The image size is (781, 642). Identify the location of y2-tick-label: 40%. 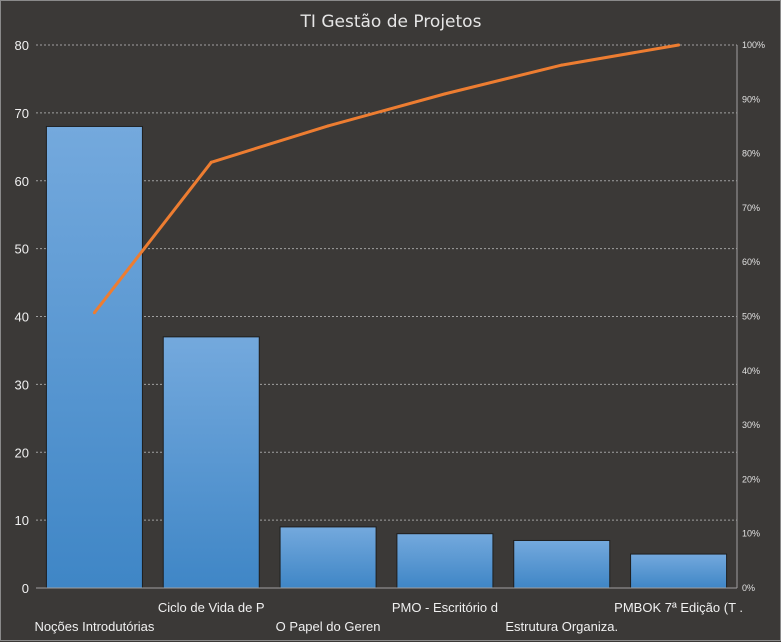
(751, 371).